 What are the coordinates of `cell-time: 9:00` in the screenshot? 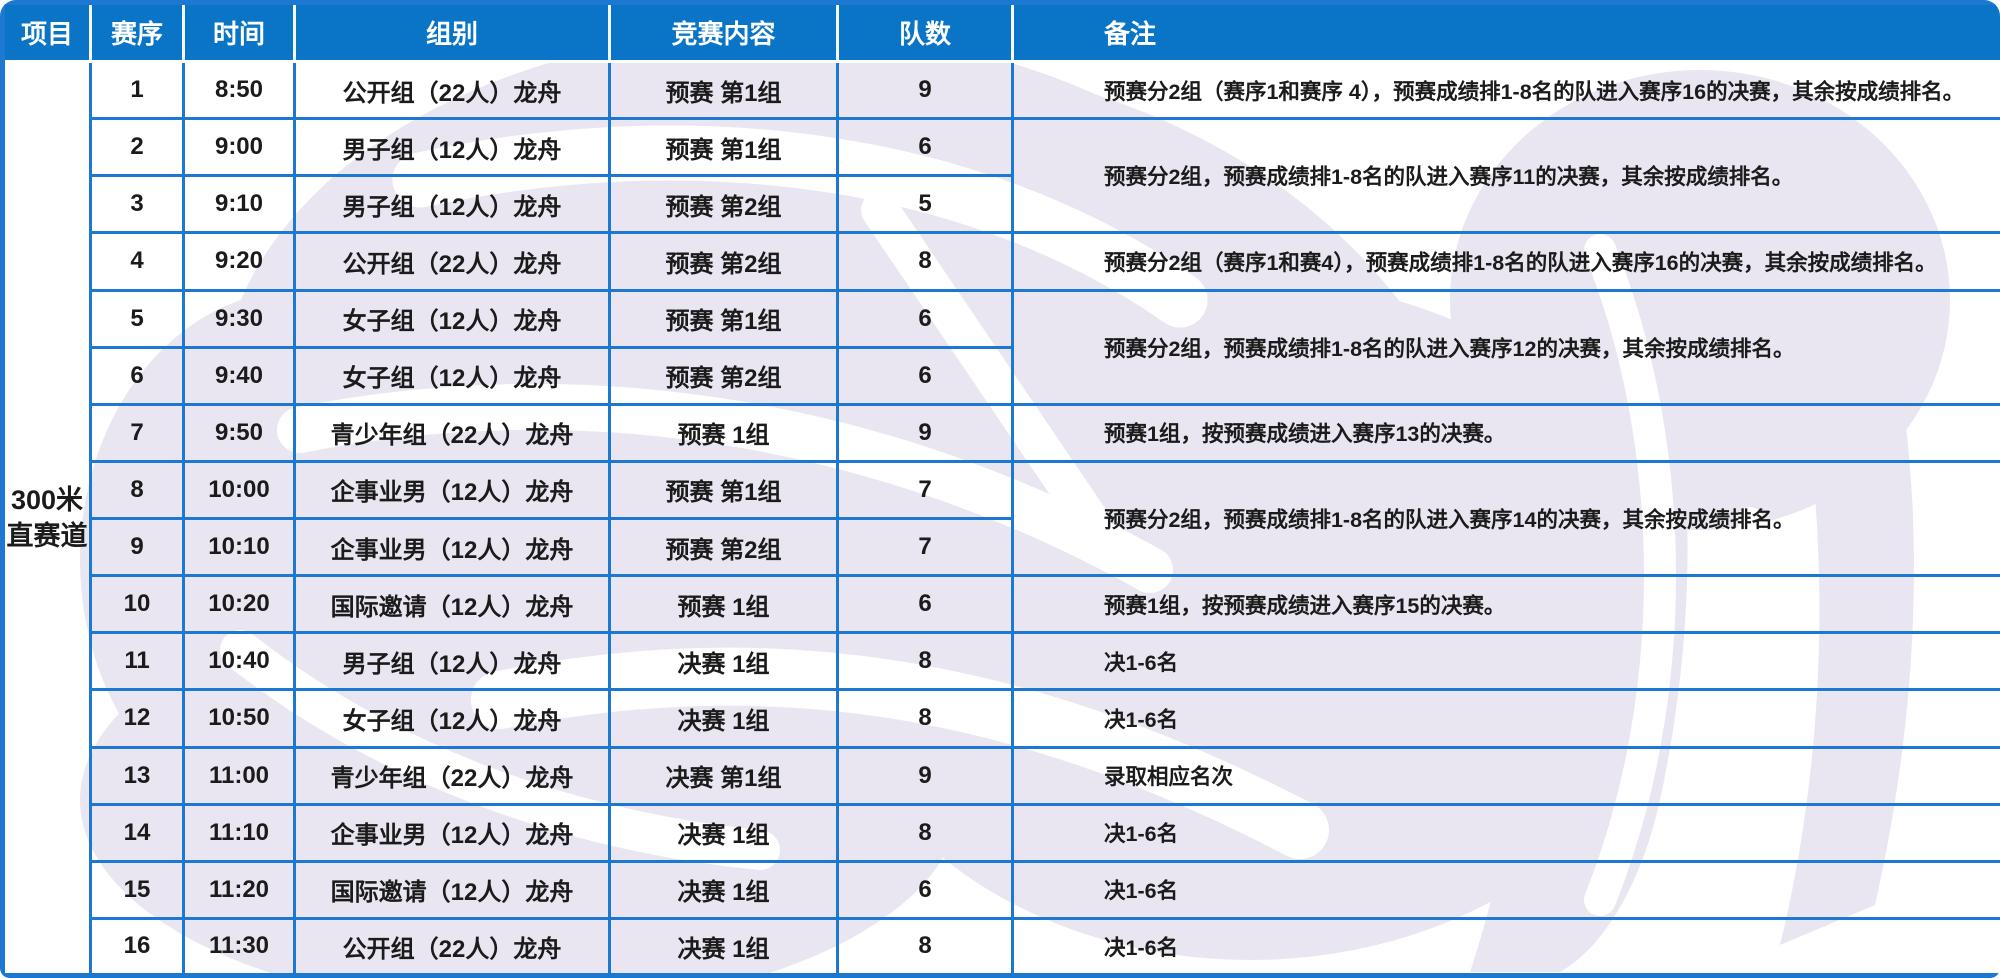 It's located at (239, 147).